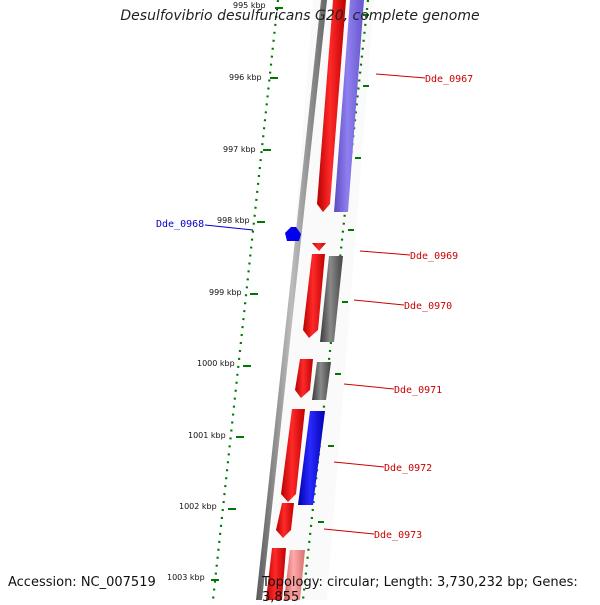 The width and height of the screenshot is (600, 605). What do you see at coordinates (216, 363) in the screenshot?
I see `tick-label-1000: 1000 kbp` at bounding box center [216, 363].